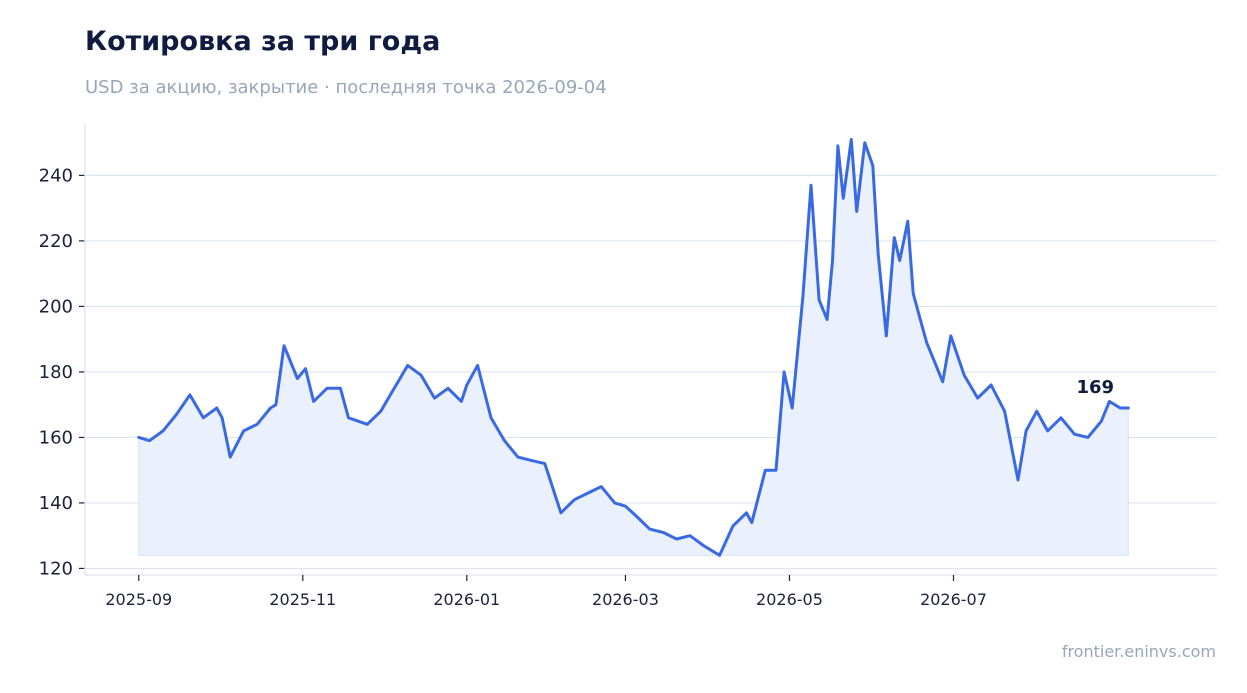 This screenshot has width=1247, height=693. Describe the element at coordinates (138, 599) in the screenshot. I see `x-tick-label: 2025-09` at that location.